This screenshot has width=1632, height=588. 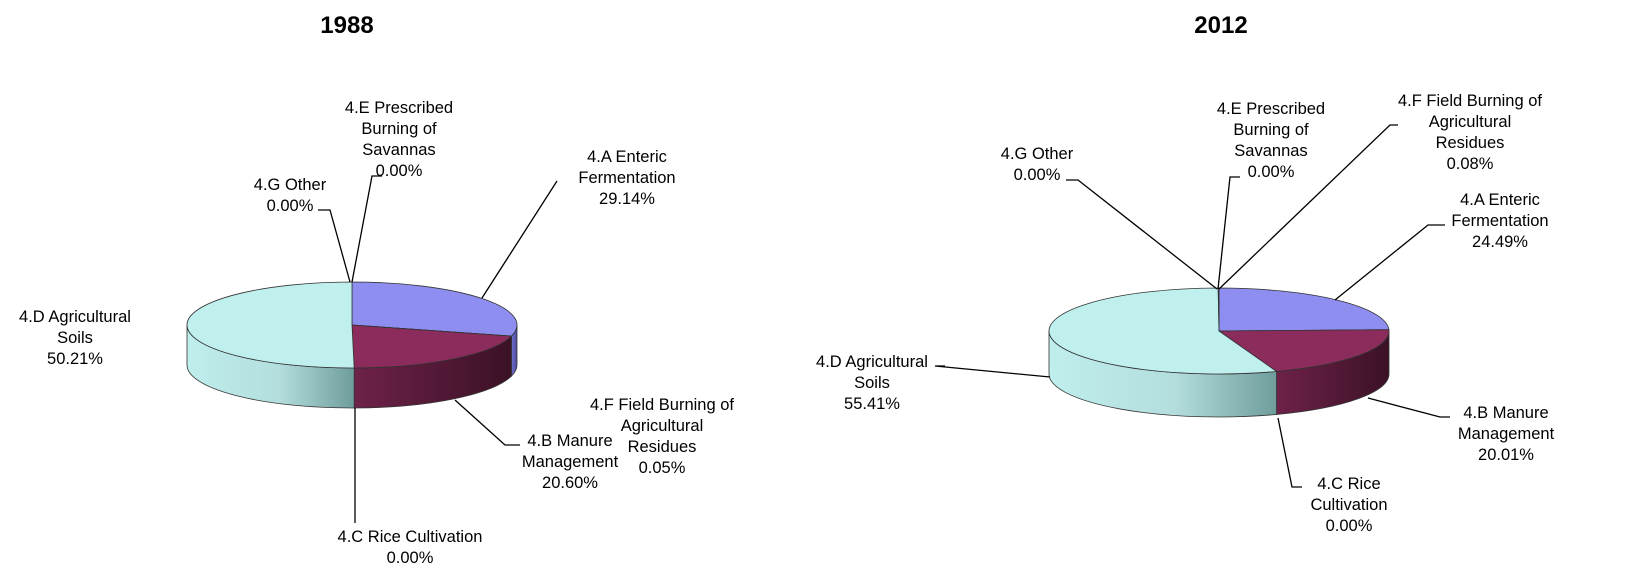 I want to click on slice-pct: 20.01%, so click(x=1506, y=455).